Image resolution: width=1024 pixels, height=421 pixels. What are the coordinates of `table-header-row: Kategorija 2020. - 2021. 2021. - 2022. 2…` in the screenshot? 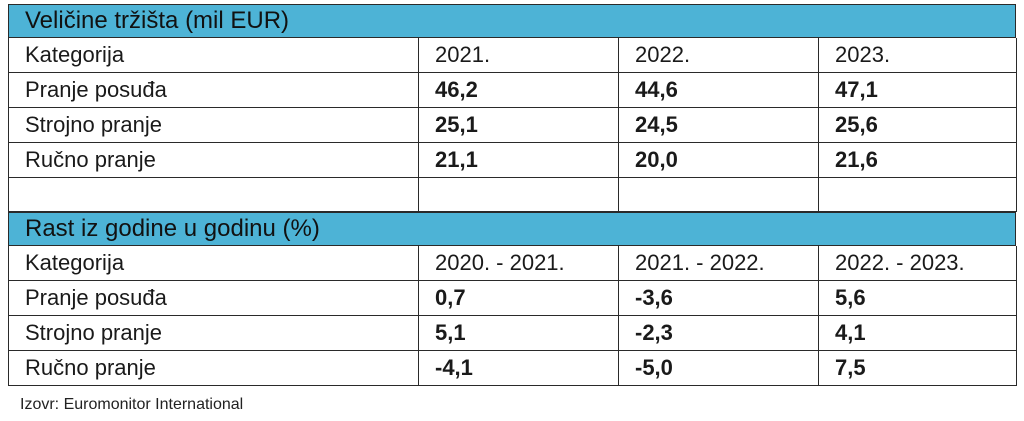 It's located at (512, 263).